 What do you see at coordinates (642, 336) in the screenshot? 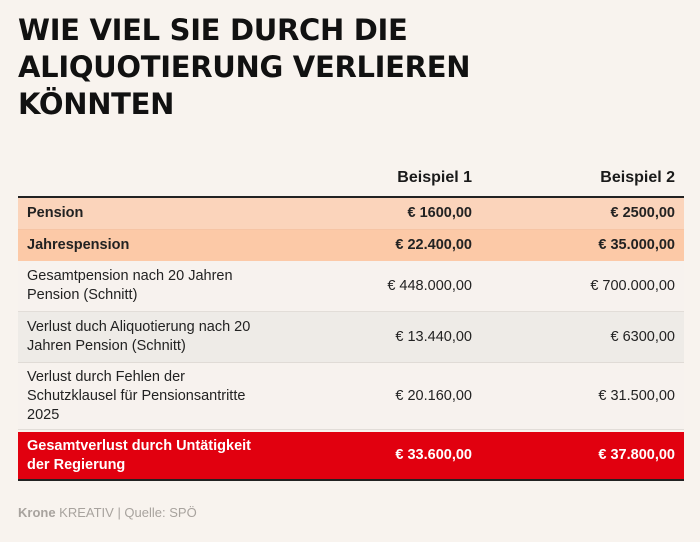
I see `row-value-example-2: € 6300,00` at bounding box center [642, 336].